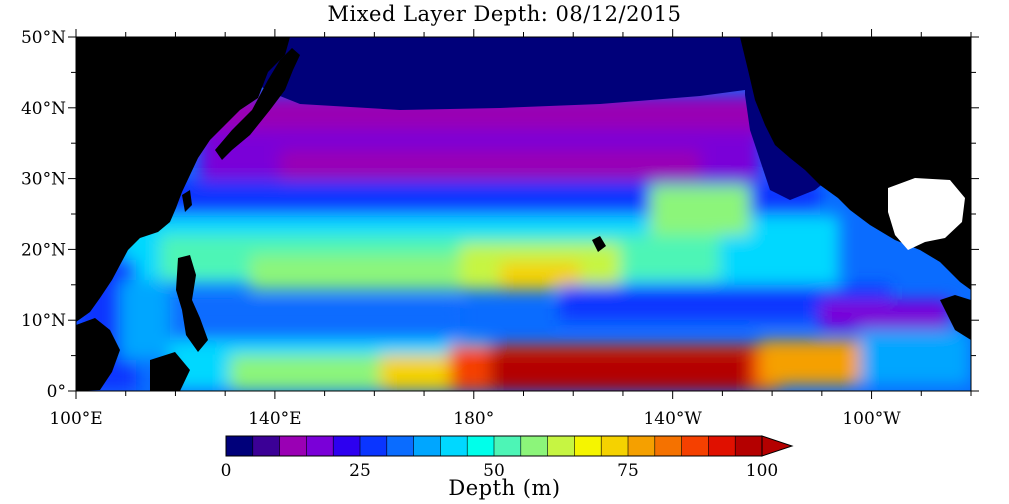 The image size is (1009, 504). Describe the element at coordinates (43, 180) in the screenshot. I see `lat-tick-label: 30°N` at that location.